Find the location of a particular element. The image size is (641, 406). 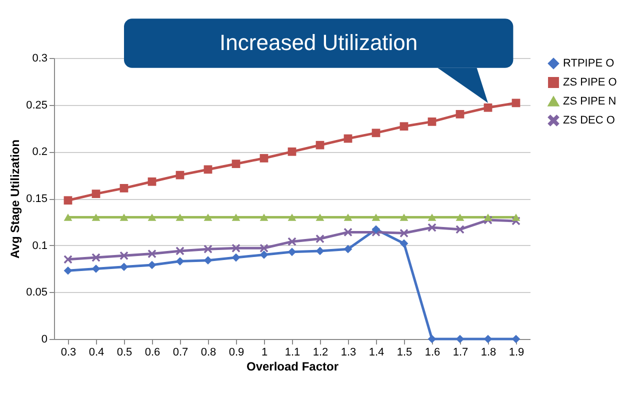

x-tick-label: 1.2 is located at coordinates (320, 352).